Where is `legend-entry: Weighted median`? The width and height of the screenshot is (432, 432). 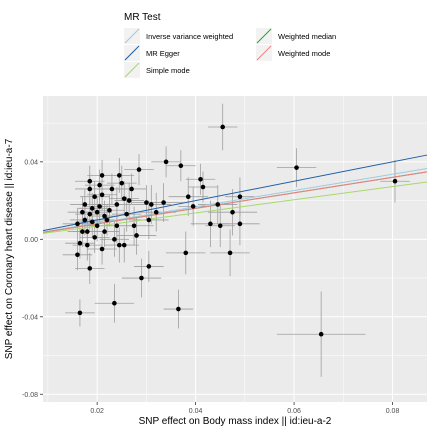
legend-entry: Weighted median is located at coordinates (296, 36).